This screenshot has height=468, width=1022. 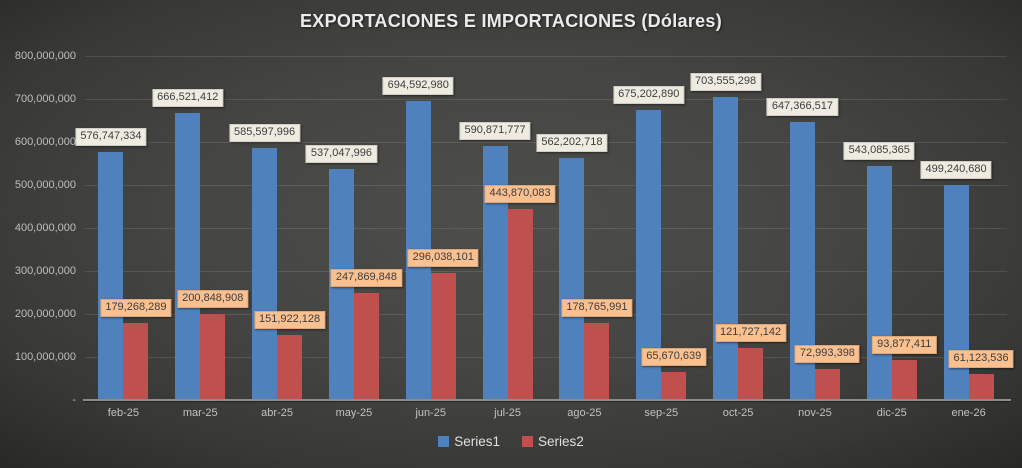 I want to click on y-axis-tick-label: 400,000,000, so click(x=45, y=228).